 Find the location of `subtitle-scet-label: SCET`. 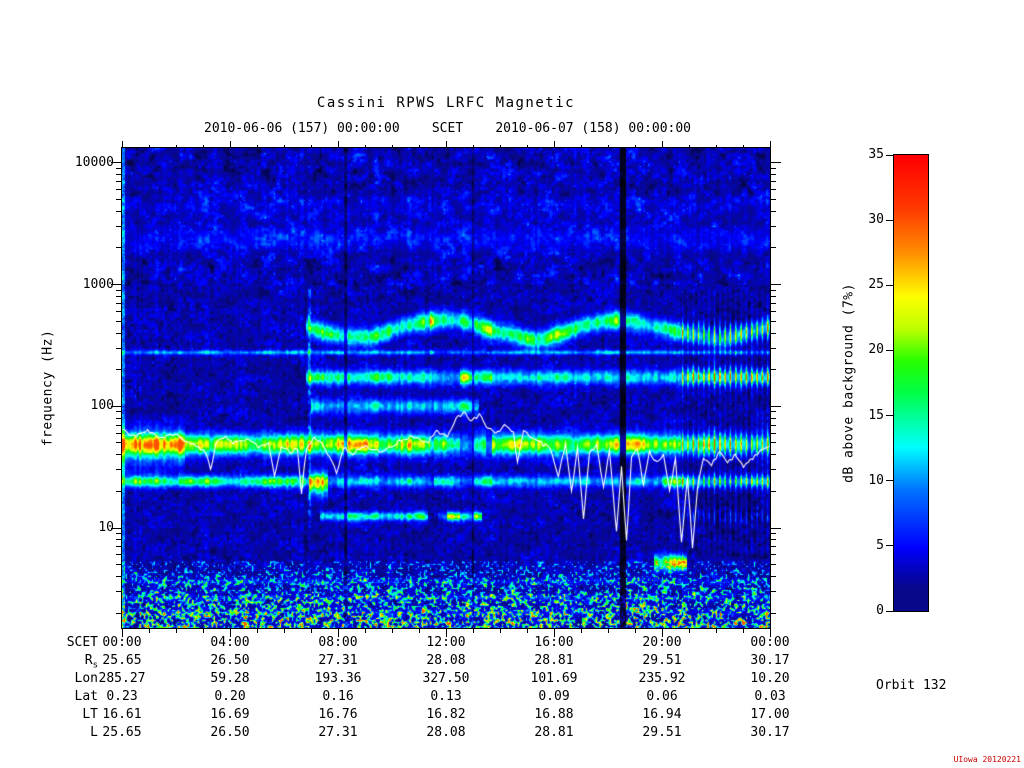

subtitle-scet-label: SCET is located at coordinates (447, 128).